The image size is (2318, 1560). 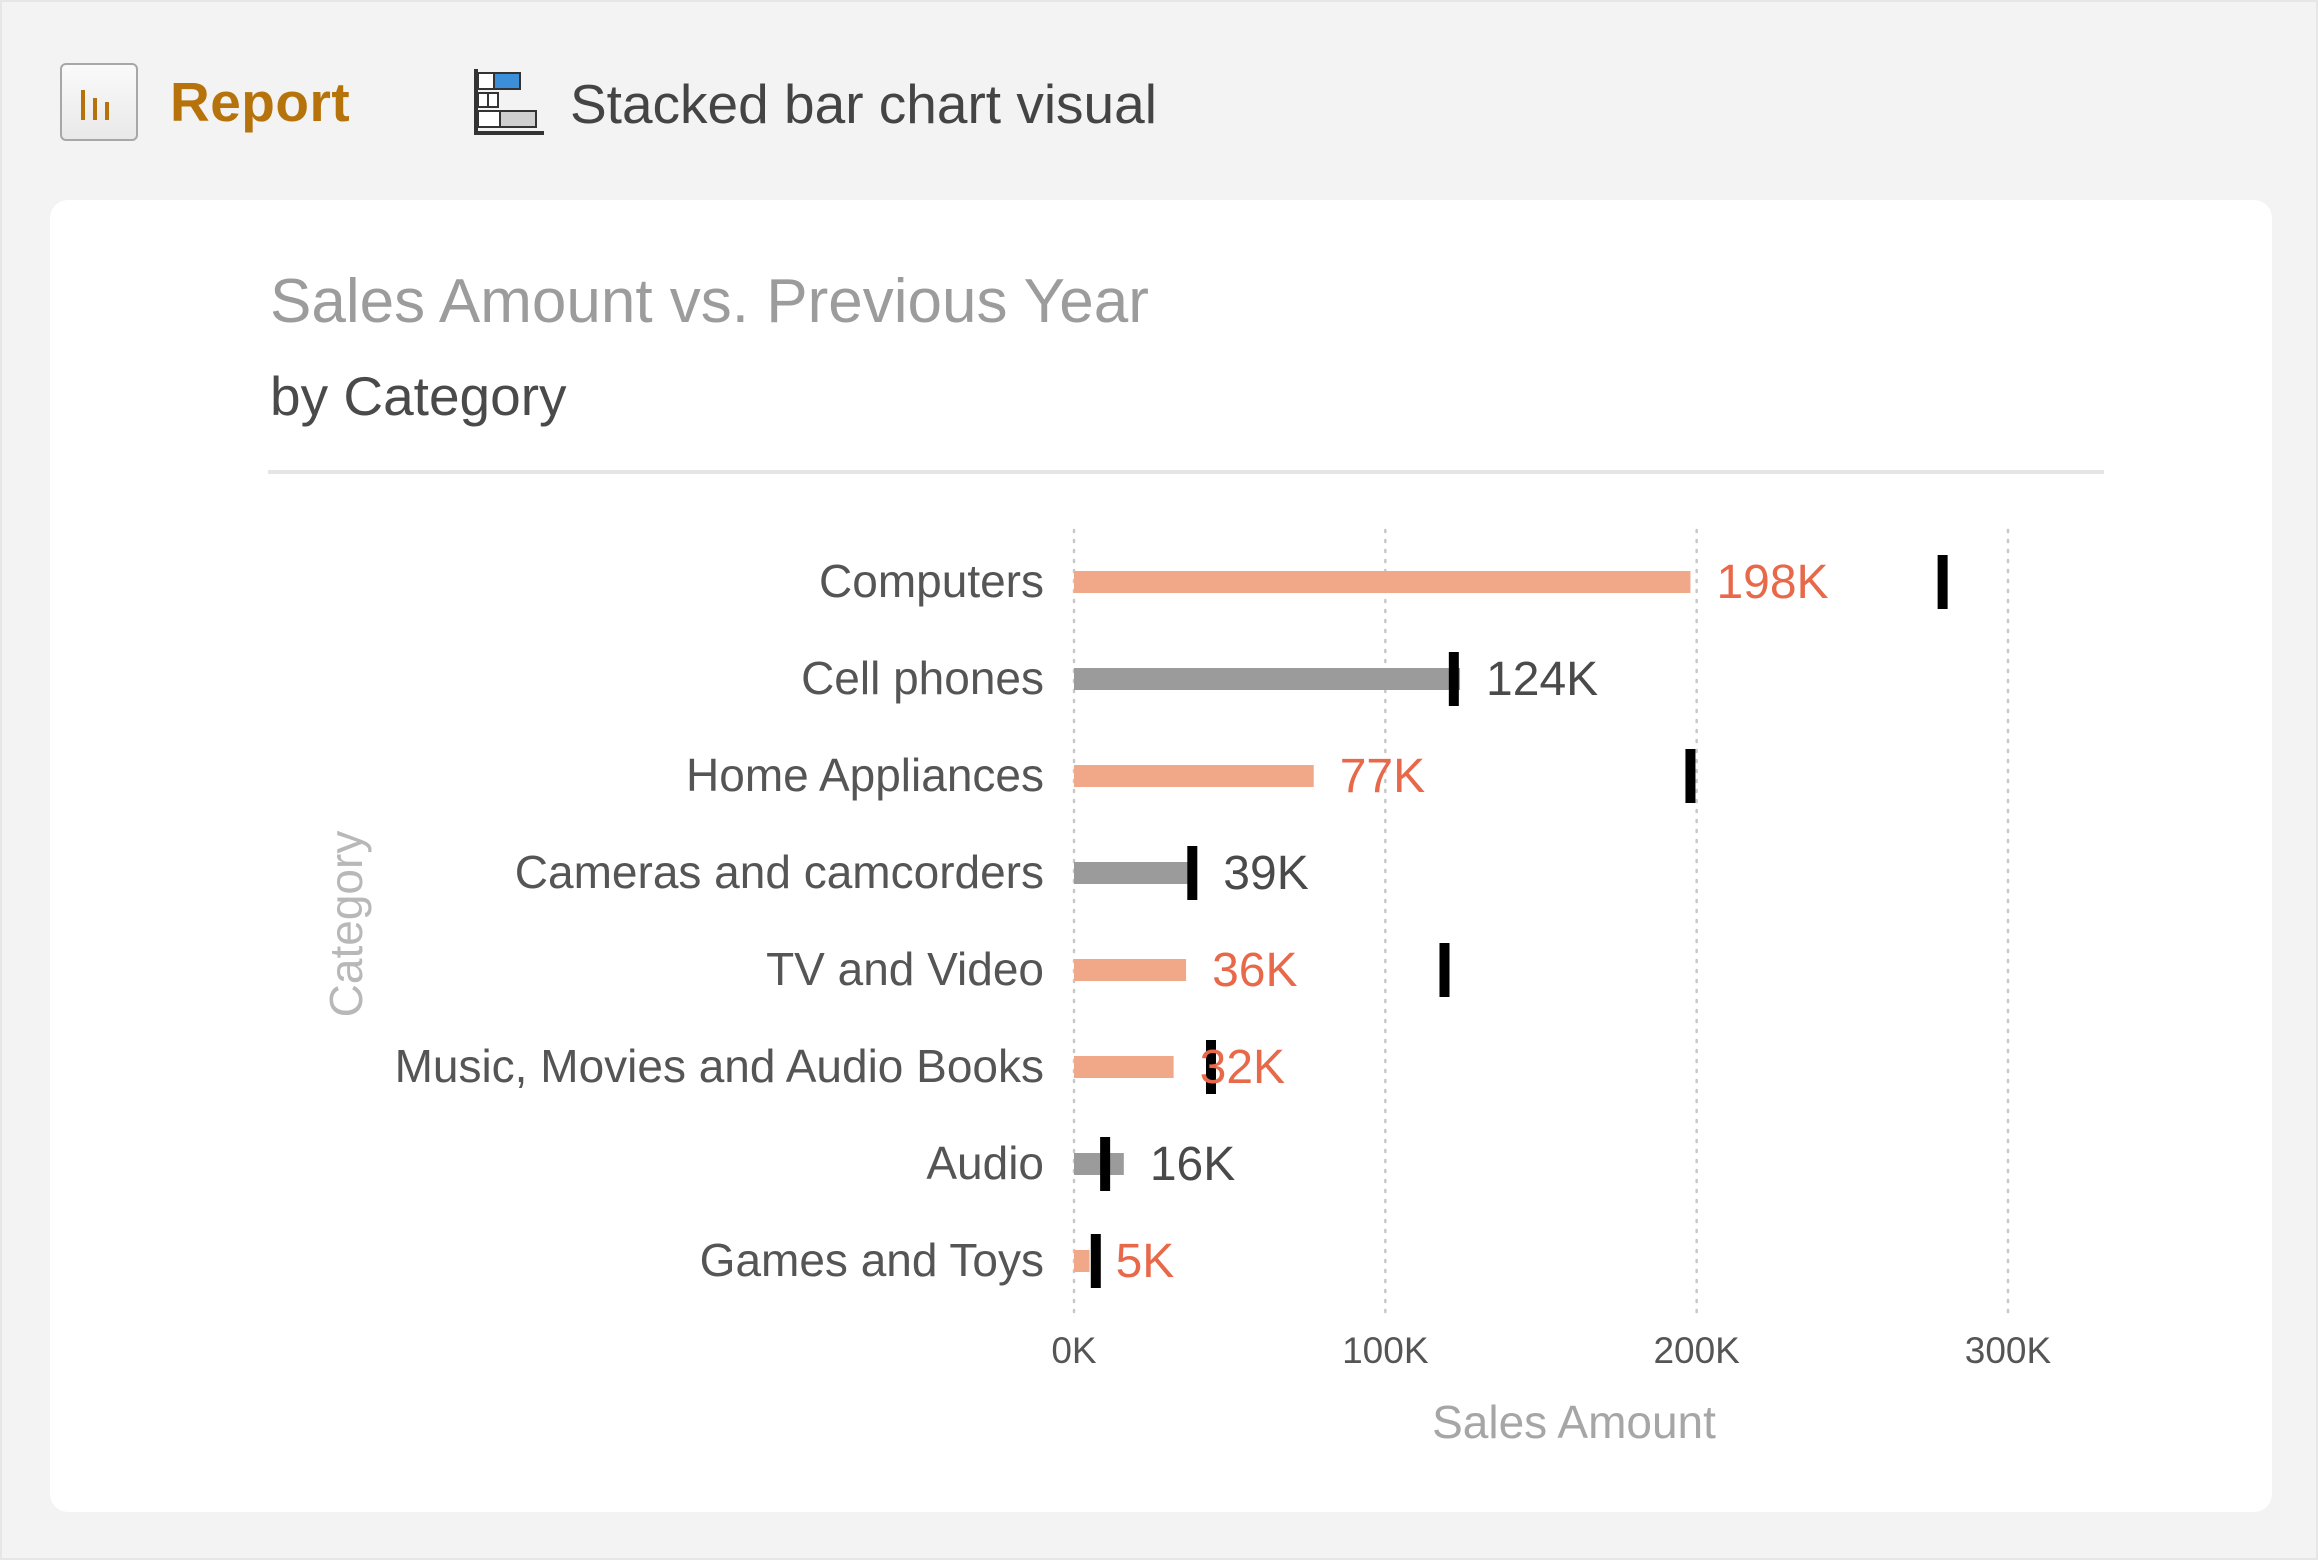 What do you see at coordinates (260, 102) in the screenshot?
I see `report-tab-label: Report` at bounding box center [260, 102].